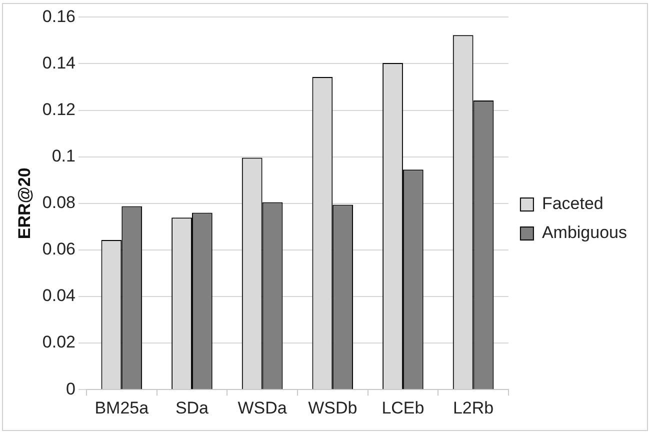 The width and height of the screenshot is (654, 437). Describe the element at coordinates (59, 16) in the screenshot. I see `y-tick-label: 0.16` at that location.